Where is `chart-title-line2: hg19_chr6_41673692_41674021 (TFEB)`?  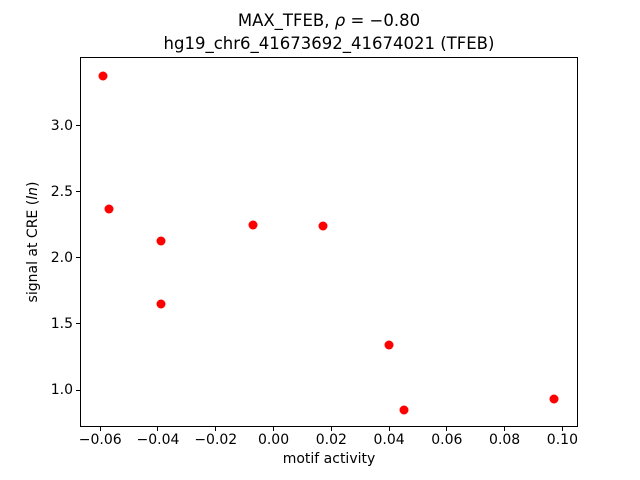 chart-title-line2: hg19_chr6_41673692_41674021 (TFEB) is located at coordinates (329, 43).